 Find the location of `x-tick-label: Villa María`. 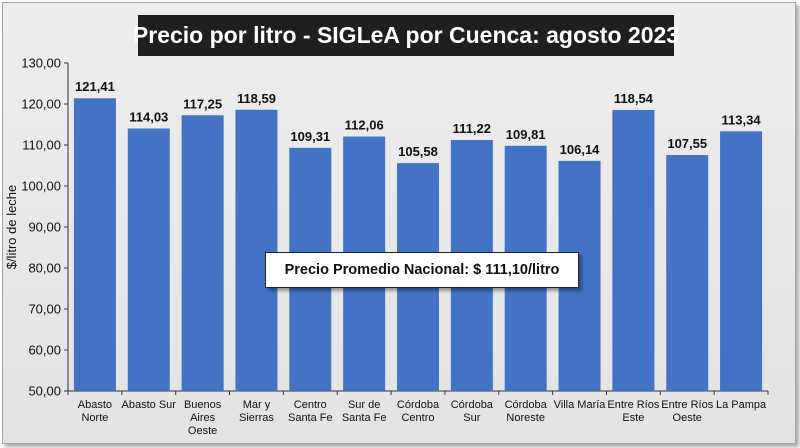

x-tick-label: Villa María is located at coordinates (580, 405).